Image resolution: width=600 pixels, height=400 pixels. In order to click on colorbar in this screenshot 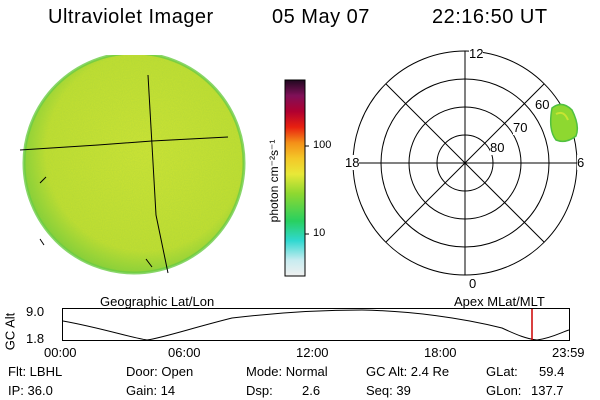, I will do `click(296, 178)`.